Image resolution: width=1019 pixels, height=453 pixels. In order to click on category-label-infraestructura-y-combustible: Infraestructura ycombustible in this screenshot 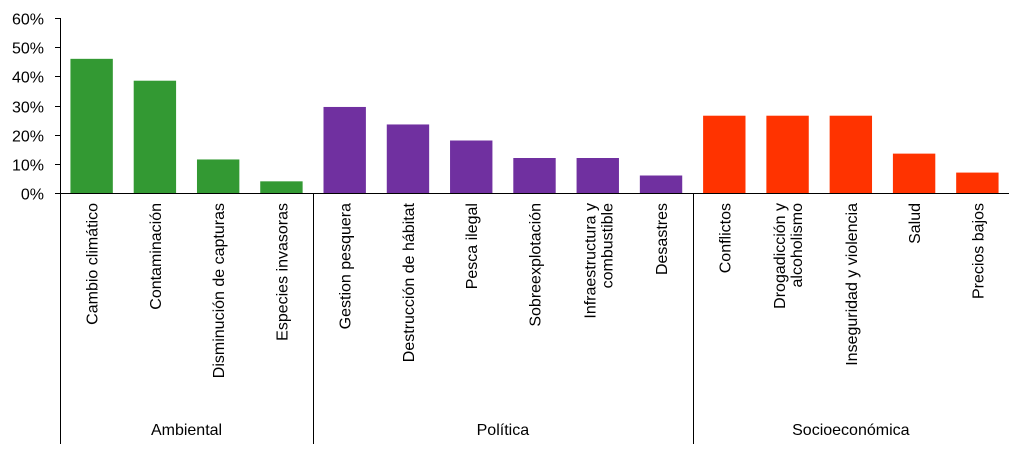, I will do `click(599, 261)`.